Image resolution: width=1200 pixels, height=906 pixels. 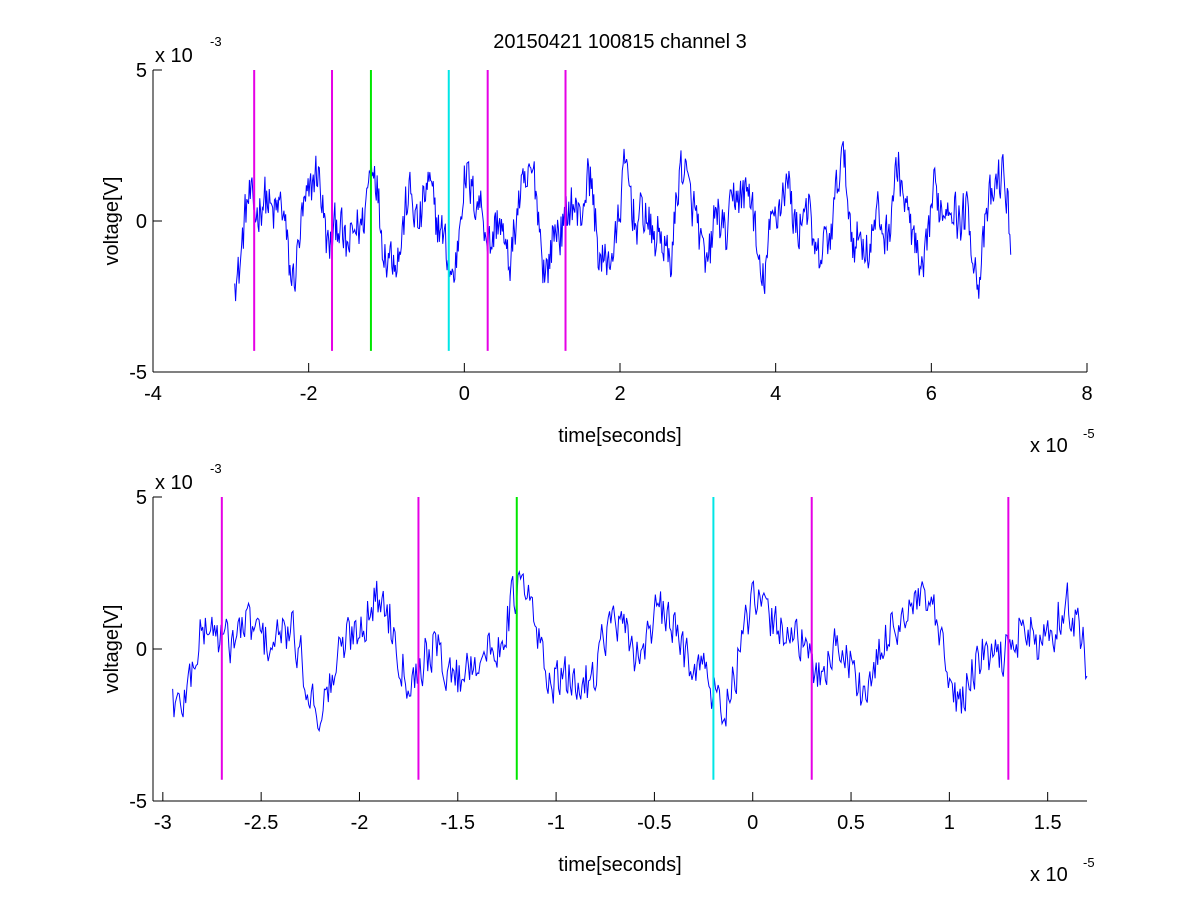 What do you see at coordinates (619, 394) in the screenshot?
I see `x-tick-label: 2` at bounding box center [619, 394].